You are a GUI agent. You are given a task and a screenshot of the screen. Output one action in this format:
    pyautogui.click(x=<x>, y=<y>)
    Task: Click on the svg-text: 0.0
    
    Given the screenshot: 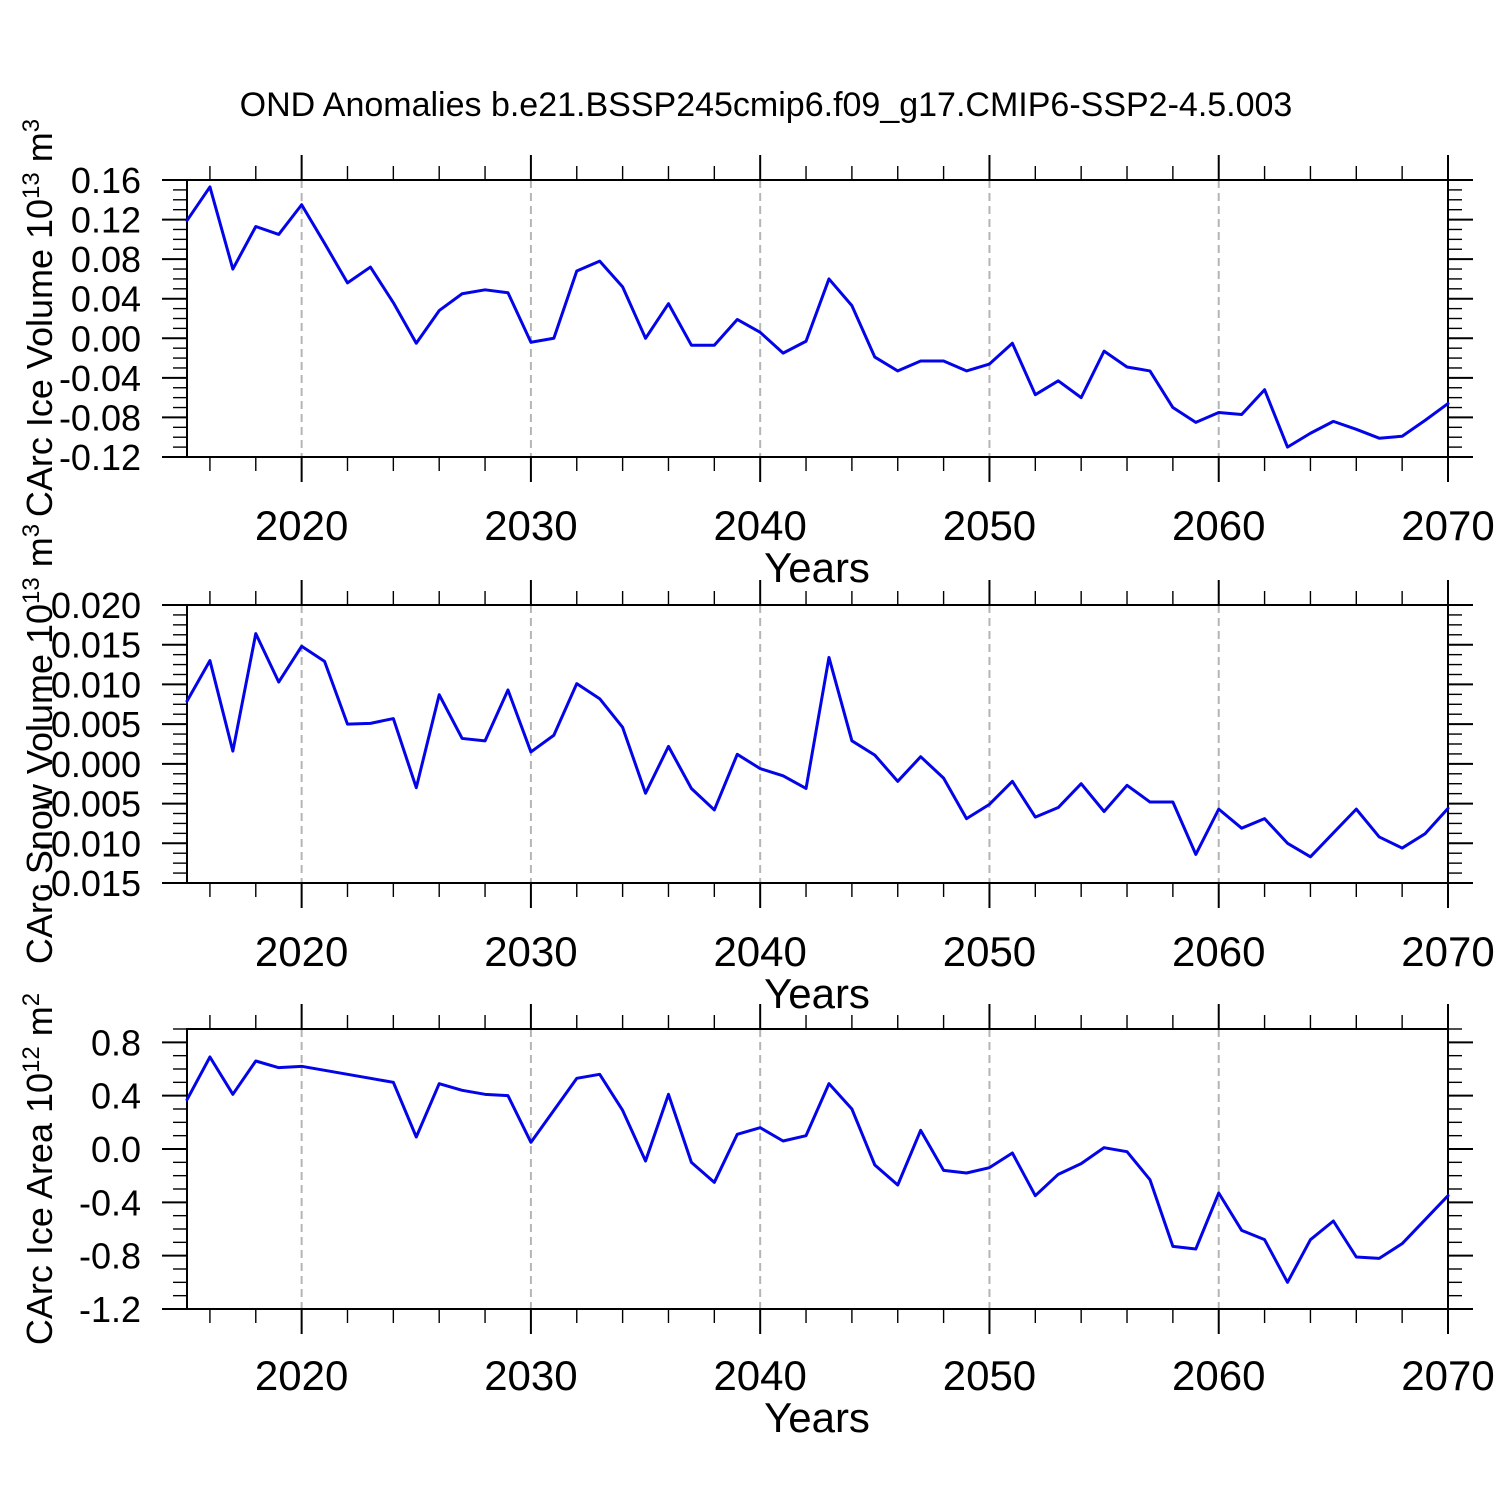 What is the action you would take?
    pyautogui.click(x=116, y=1149)
    